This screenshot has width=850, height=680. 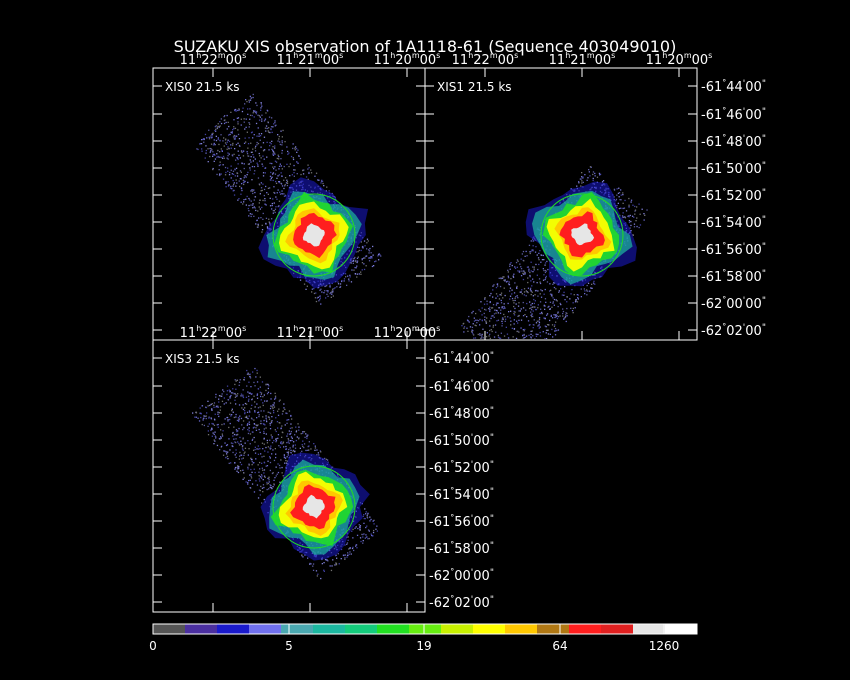 What do you see at coordinates (582, 59) in the screenshot?
I see `ra-tick-label: 11h21m00s` at bounding box center [582, 59].